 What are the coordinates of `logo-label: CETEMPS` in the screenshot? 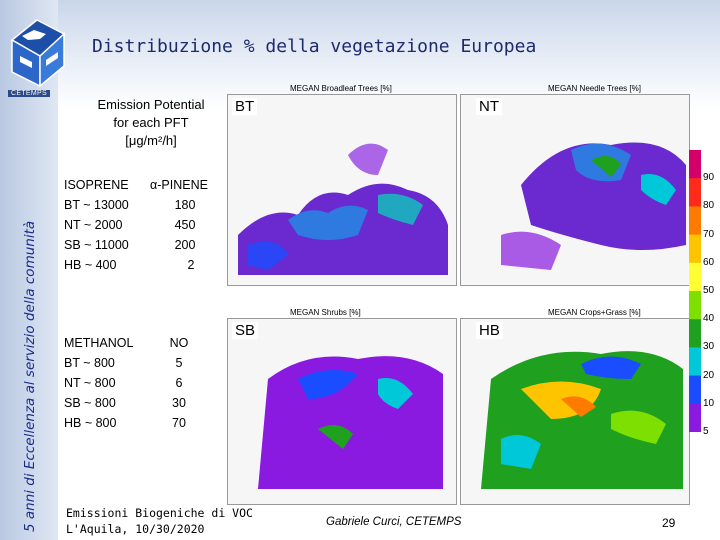 It's located at (29, 93).